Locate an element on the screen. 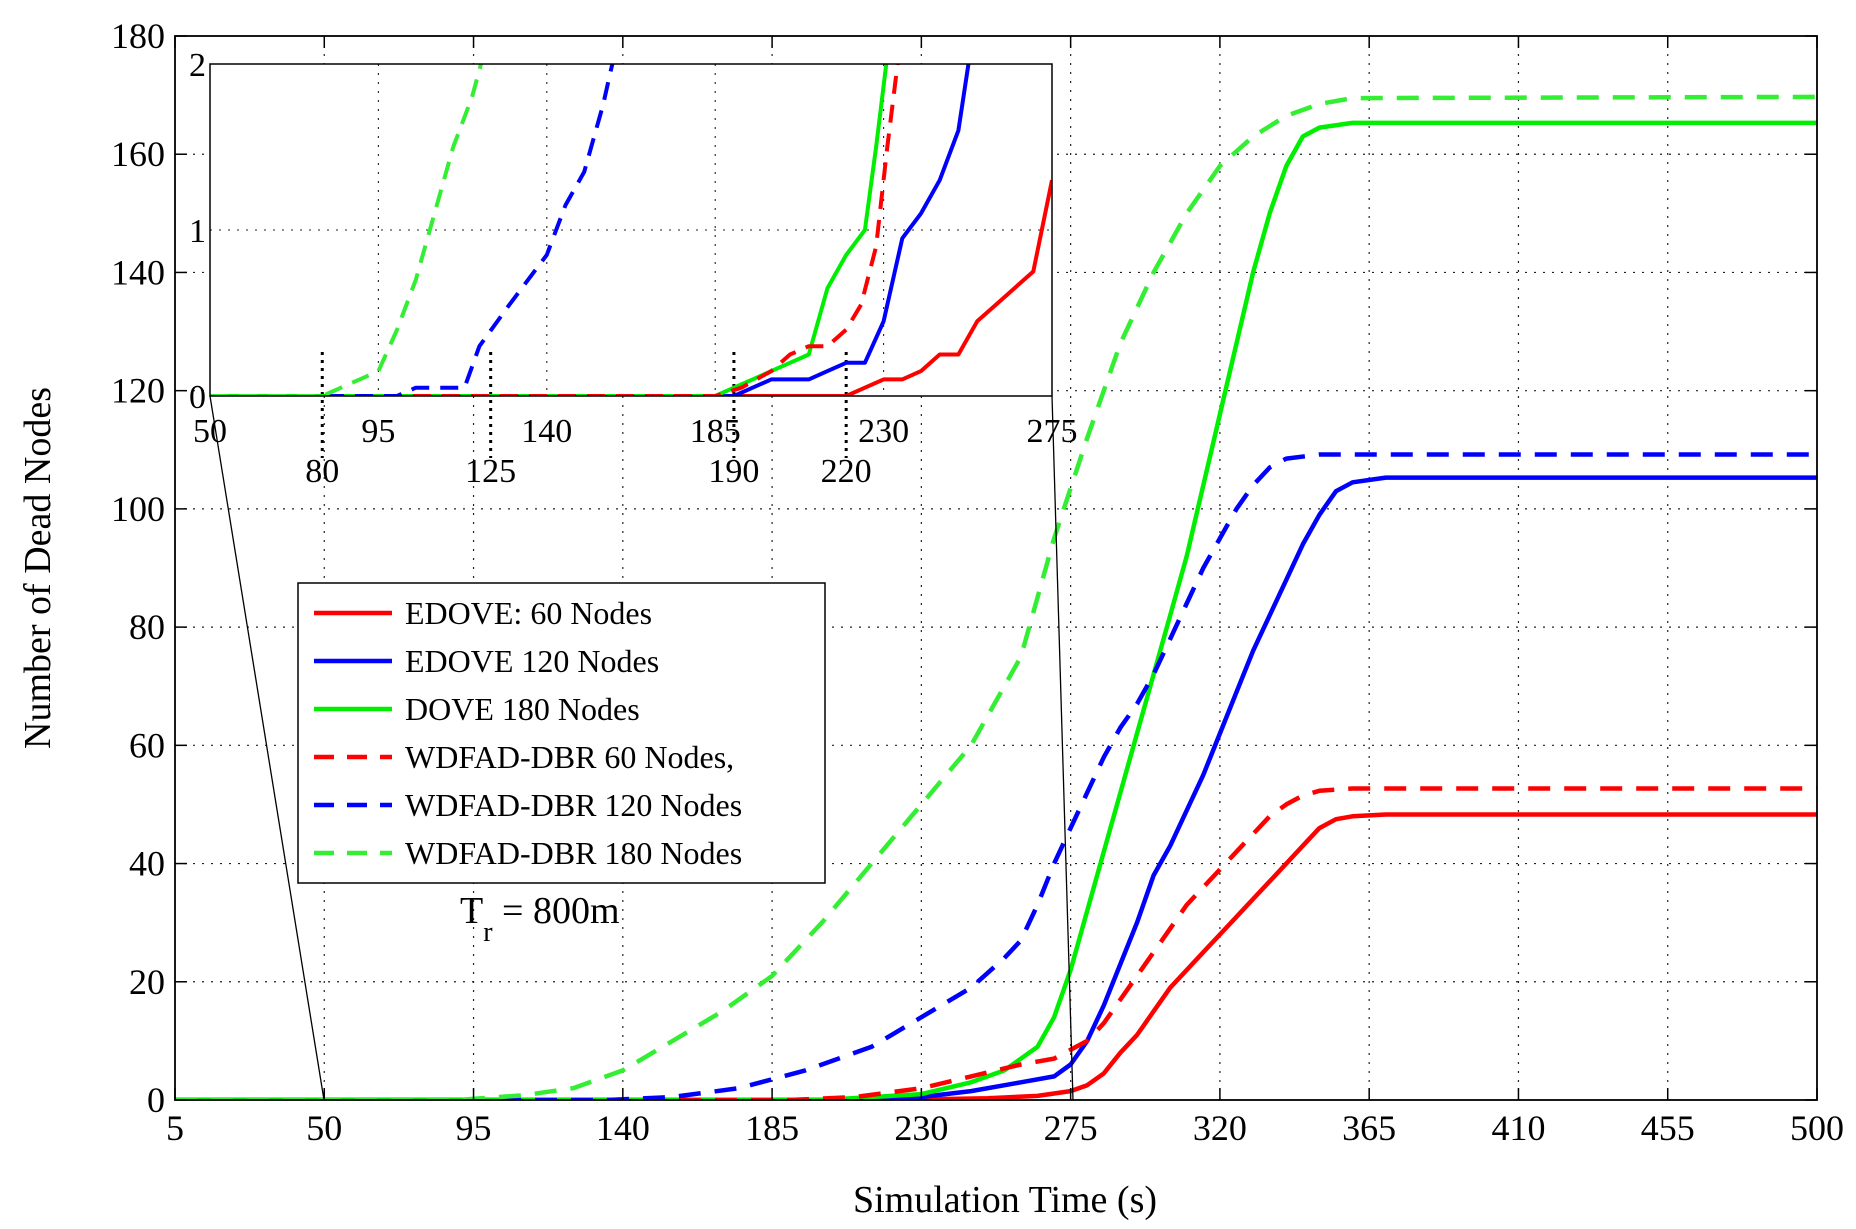 This screenshot has height=1229, width=1856. inset-series is located at coordinates (631, 230).